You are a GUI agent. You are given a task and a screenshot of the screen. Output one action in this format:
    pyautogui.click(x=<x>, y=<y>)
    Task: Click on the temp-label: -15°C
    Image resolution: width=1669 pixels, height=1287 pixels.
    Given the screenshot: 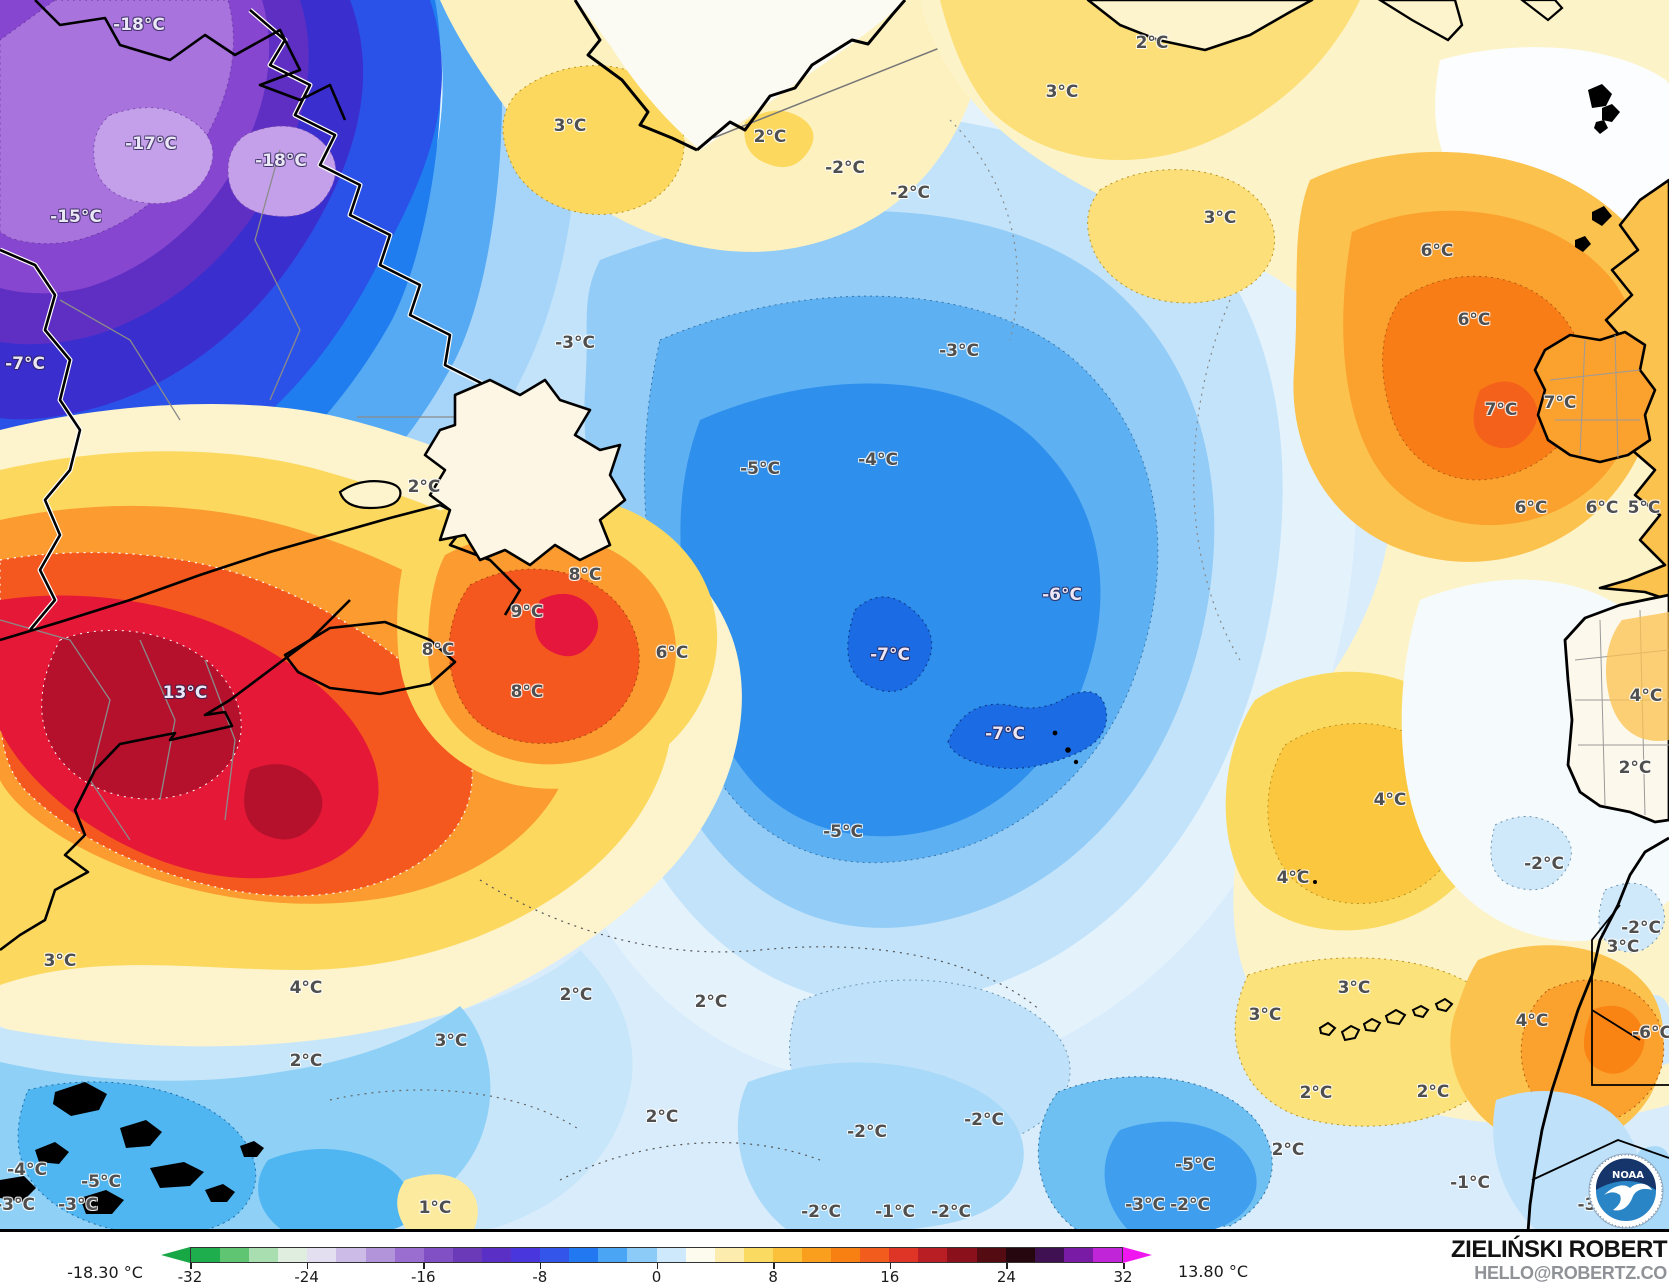 What is the action you would take?
    pyautogui.click(x=76, y=217)
    